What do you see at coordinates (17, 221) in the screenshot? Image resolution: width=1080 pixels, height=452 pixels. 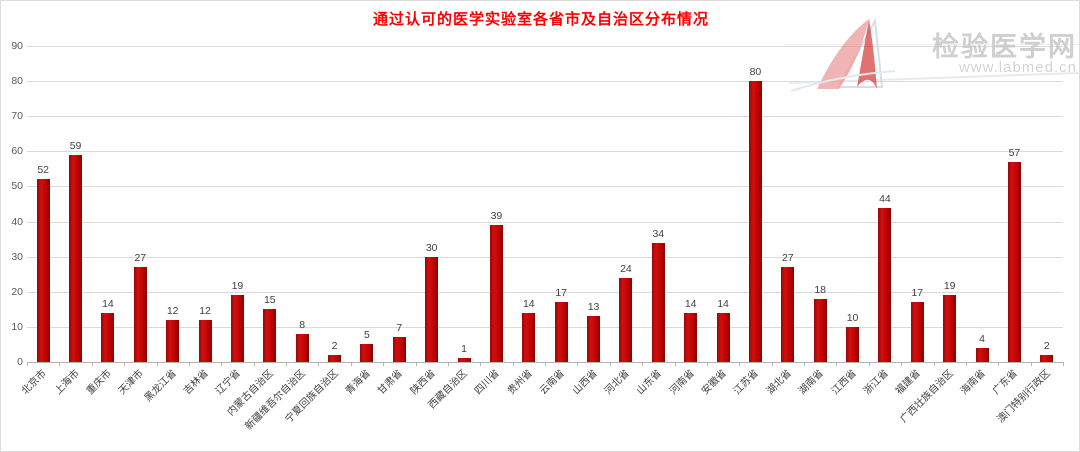 I see `y-axis-tick-label: 40` at bounding box center [17, 221].